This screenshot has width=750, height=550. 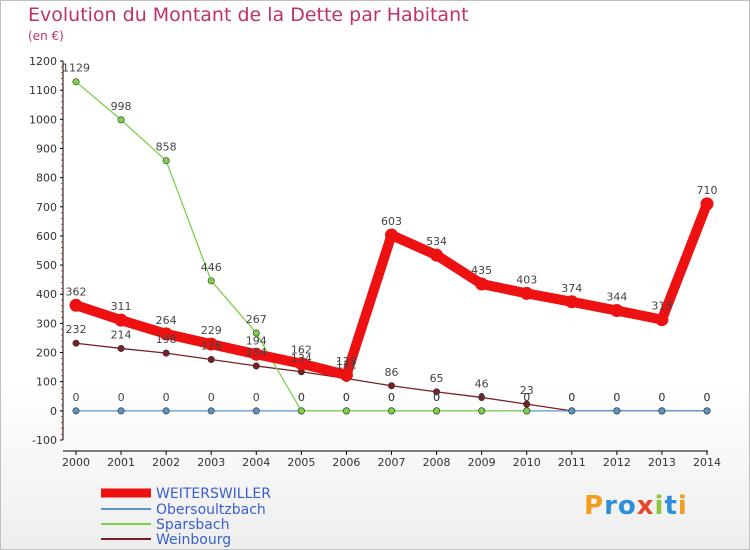 What do you see at coordinates (346, 364) in the screenshot?
I see `data-label: 111` at bounding box center [346, 364].